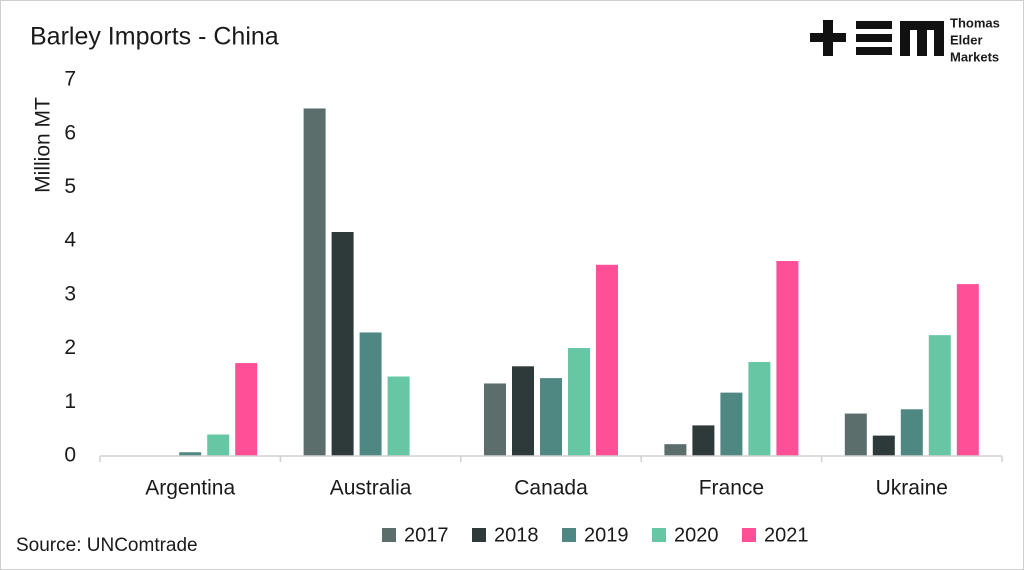 The image size is (1024, 570). Describe the element at coordinates (966, 39) in the screenshot. I see `logo-text: Elder` at that location.